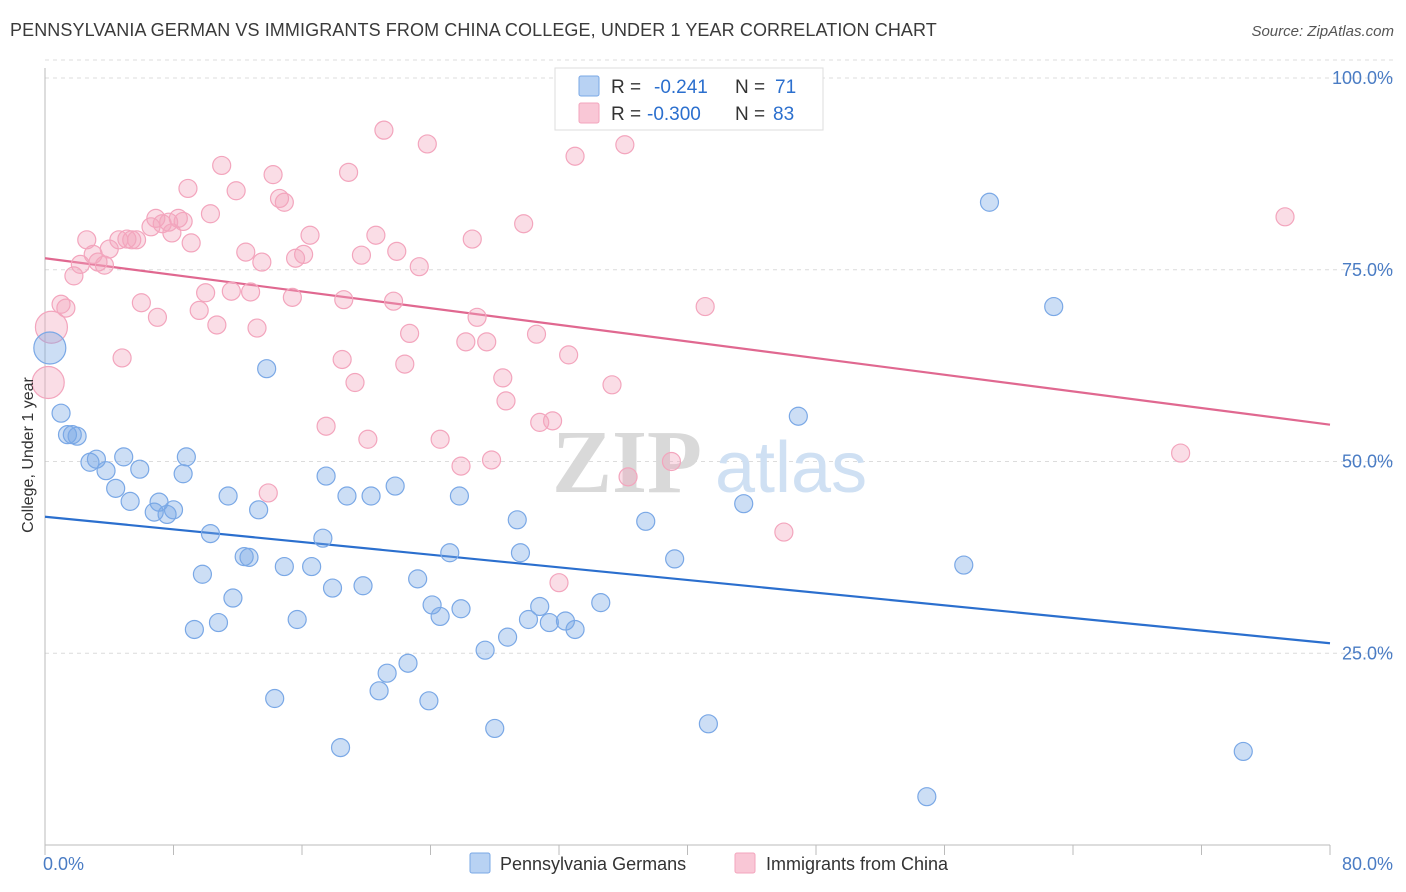 The width and height of the screenshot is (1406, 892). Describe the element at coordinates (791, 468) in the screenshot. I see `watermark-atlas: atlas` at that location.